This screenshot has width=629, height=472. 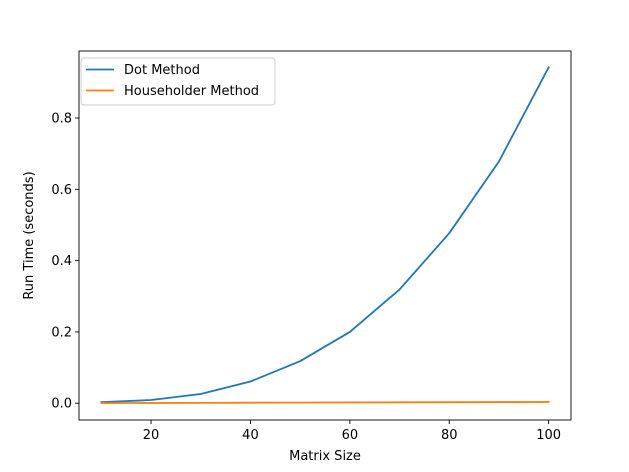 I want to click on series-line-householder-method, so click(x=325, y=402).